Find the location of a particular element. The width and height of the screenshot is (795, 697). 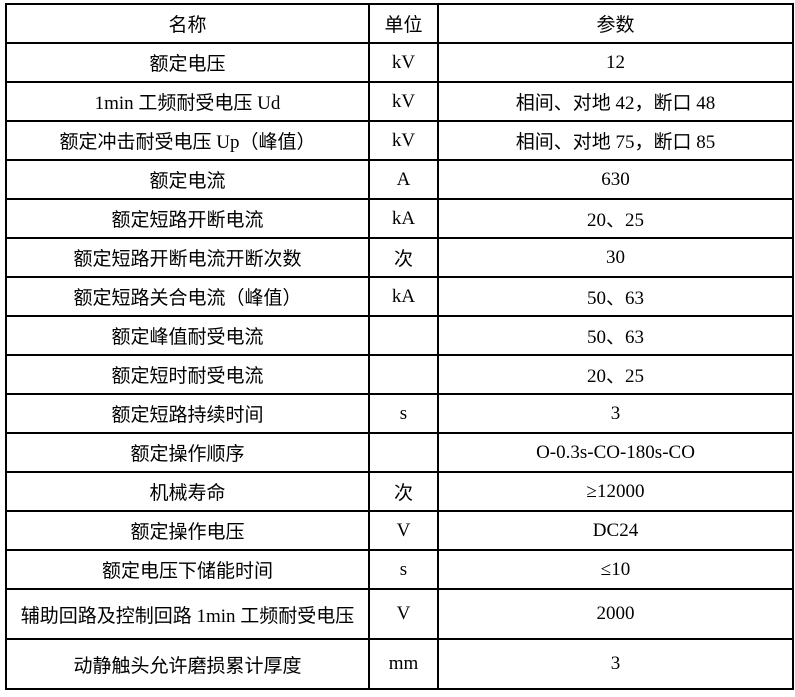

table-row: 额定电压下储能时间 s ≤10 is located at coordinates (399, 569).